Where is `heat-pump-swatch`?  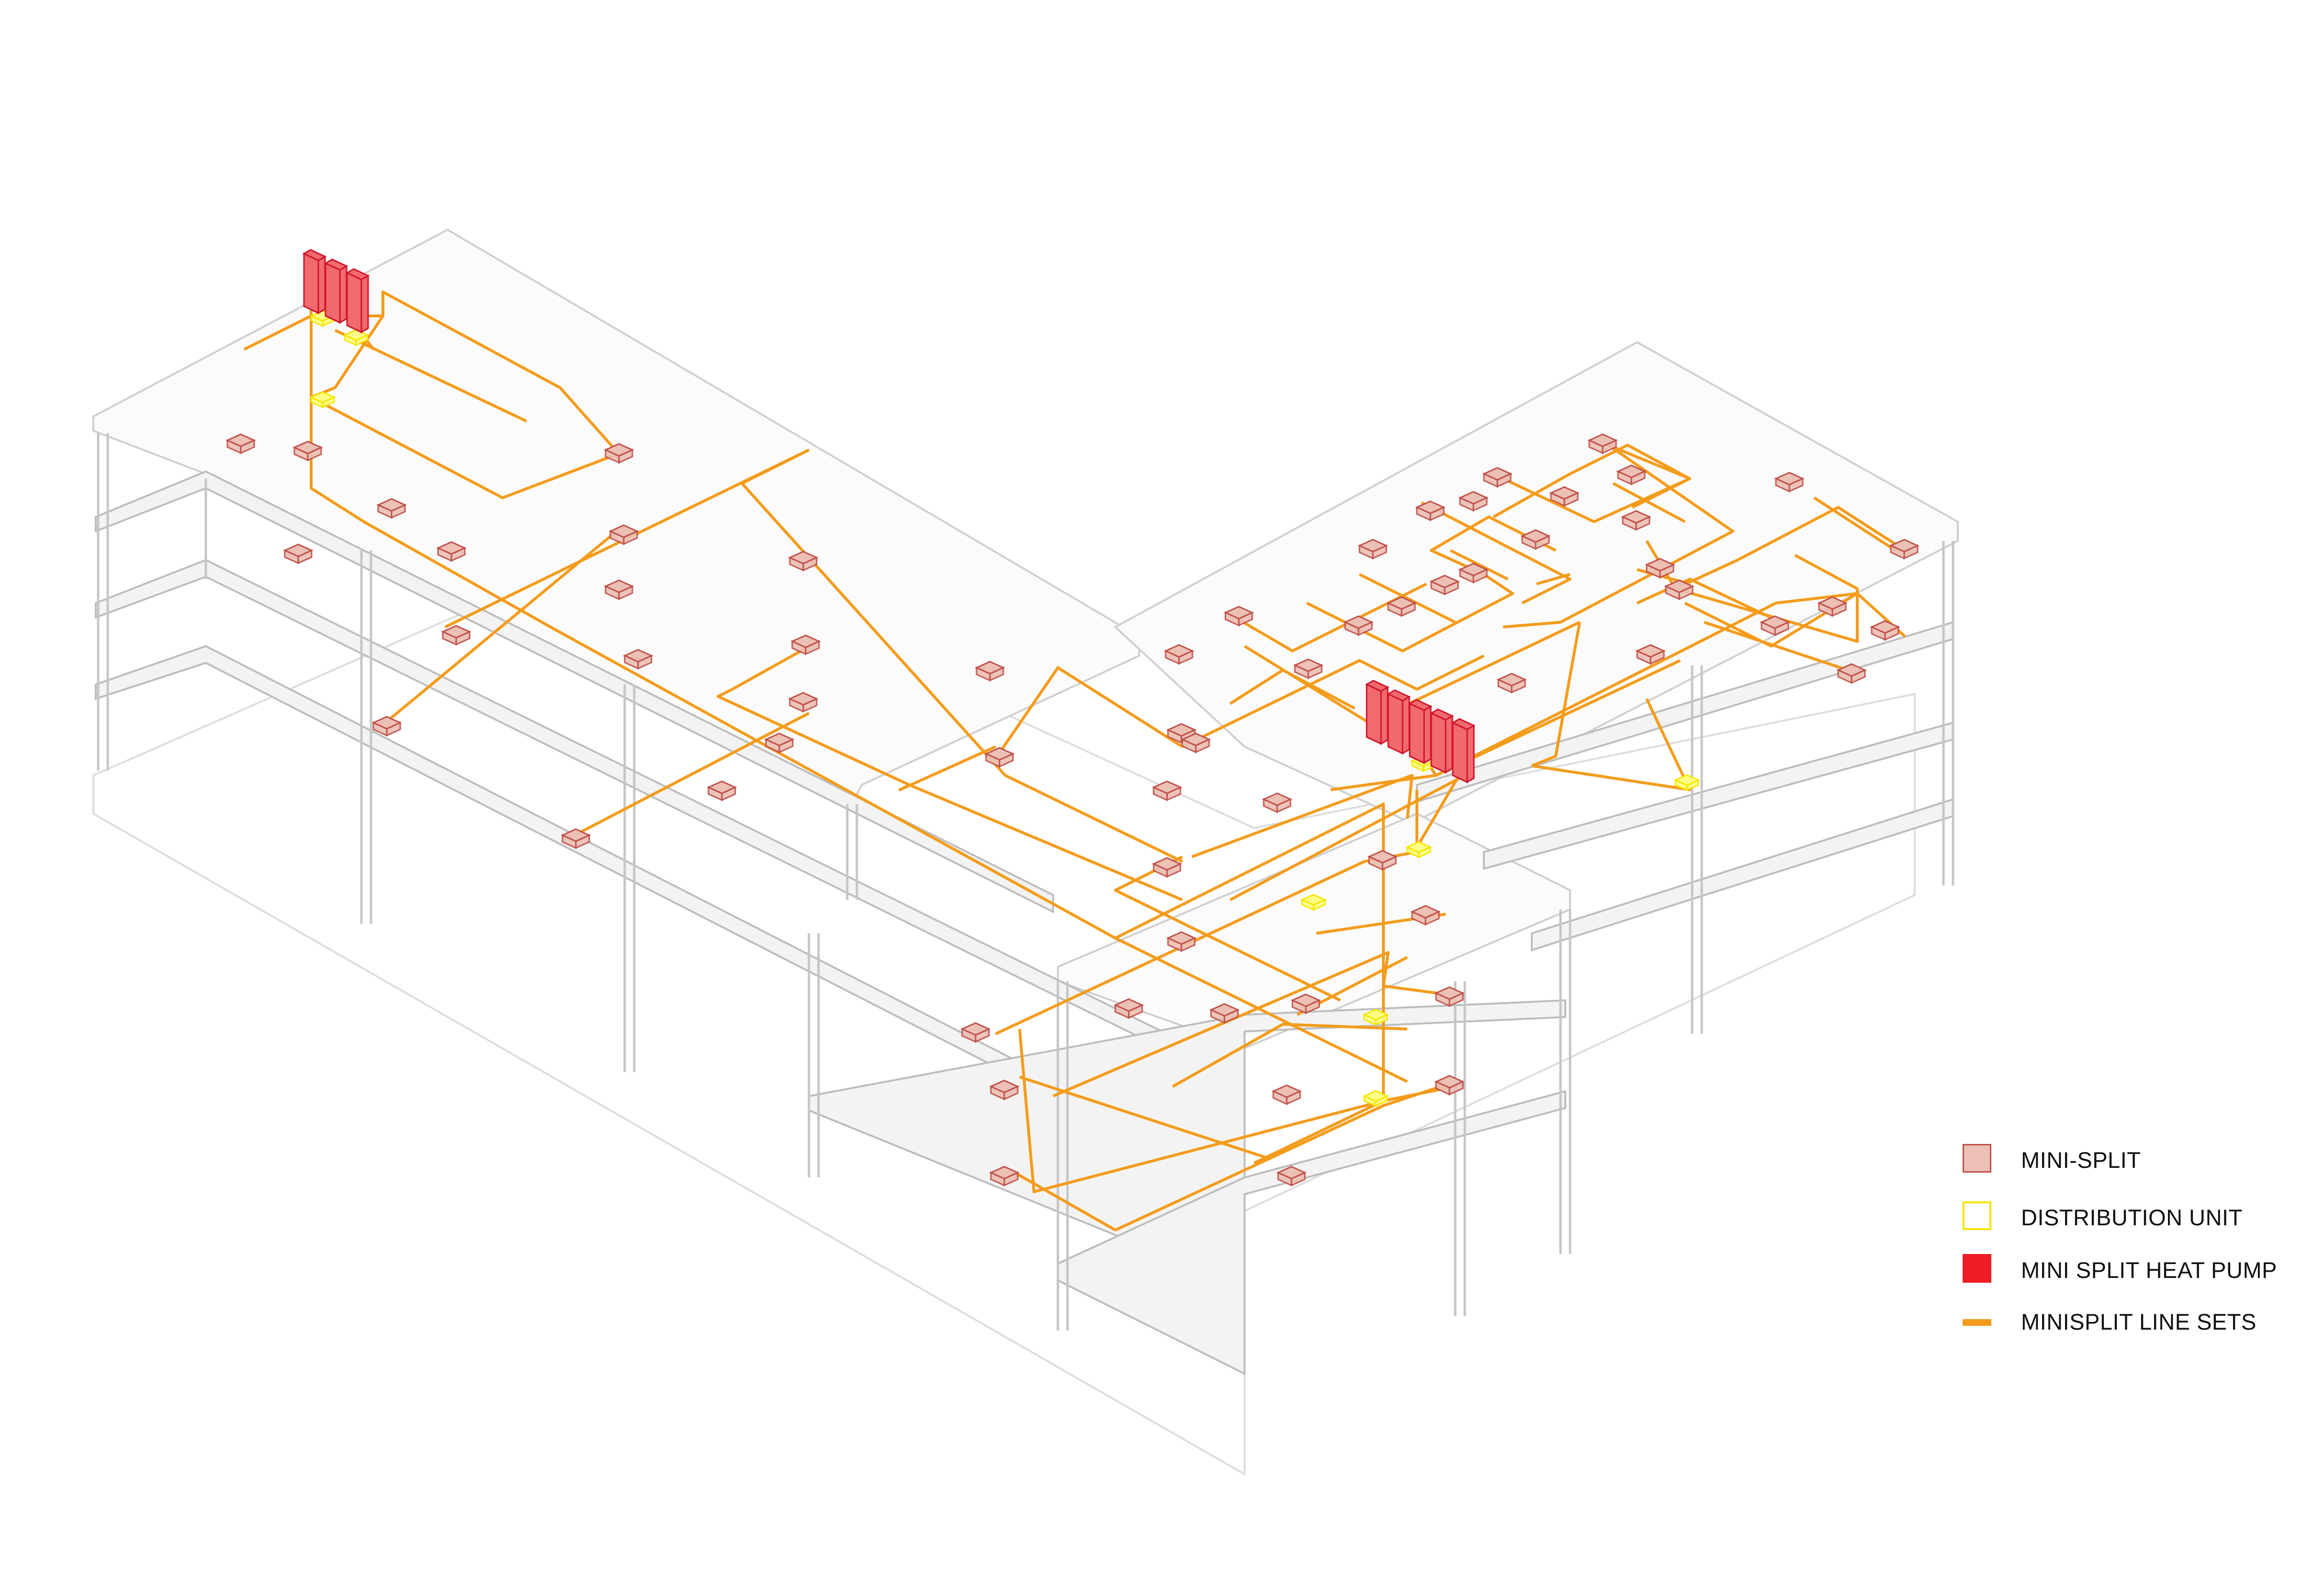
heat-pump-swatch is located at coordinates (1977, 1268).